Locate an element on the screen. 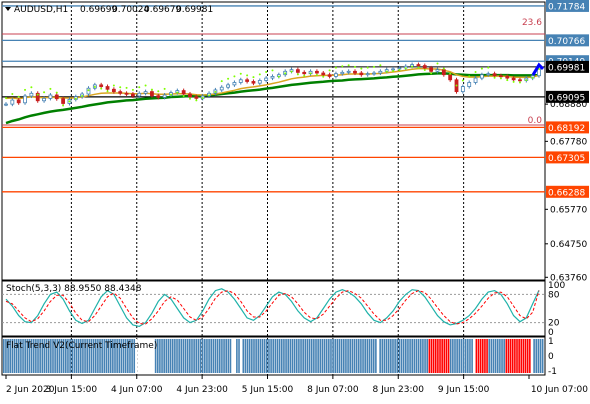 The image size is (590, 404). price-level-label: 0.69095 is located at coordinates (566, 98).